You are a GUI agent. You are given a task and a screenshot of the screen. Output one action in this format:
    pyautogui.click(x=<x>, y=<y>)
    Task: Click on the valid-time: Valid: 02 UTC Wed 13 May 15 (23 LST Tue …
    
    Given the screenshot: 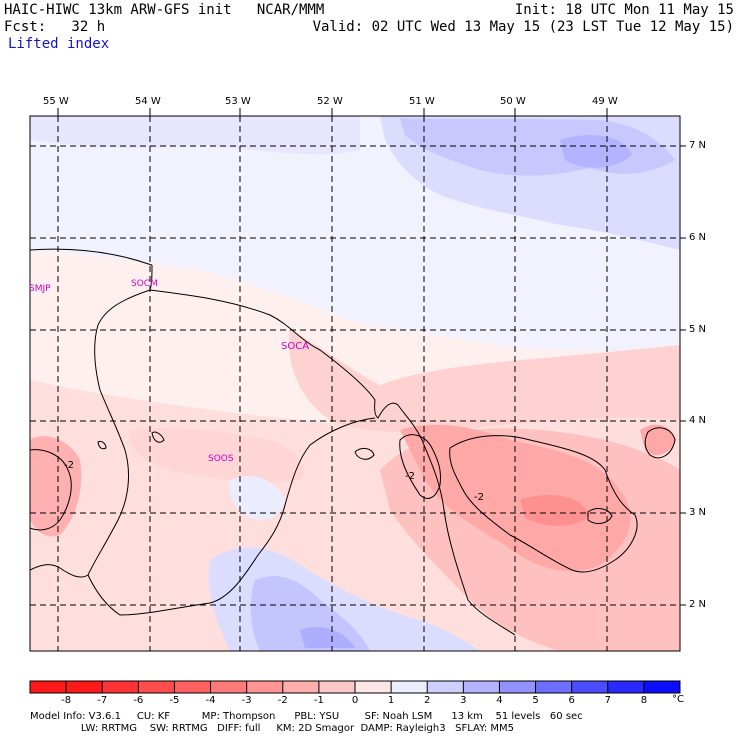 What is the action you would take?
    pyautogui.click(x=523, y=27)
    